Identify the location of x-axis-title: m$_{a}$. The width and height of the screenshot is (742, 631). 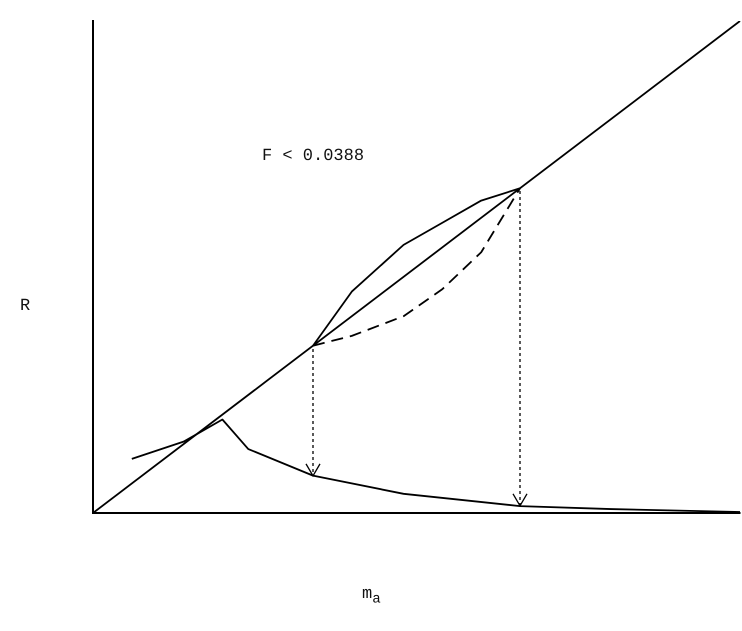
(371, 596).